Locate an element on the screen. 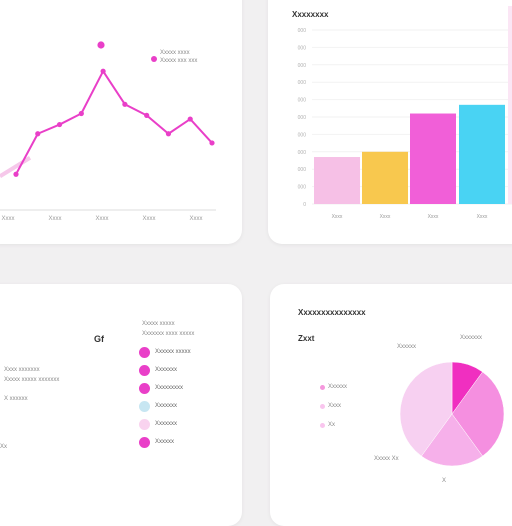 This screenshot has width=512, height=526. line-legend-title: Xxxxx xxxx is located at coordinates (175, 53).